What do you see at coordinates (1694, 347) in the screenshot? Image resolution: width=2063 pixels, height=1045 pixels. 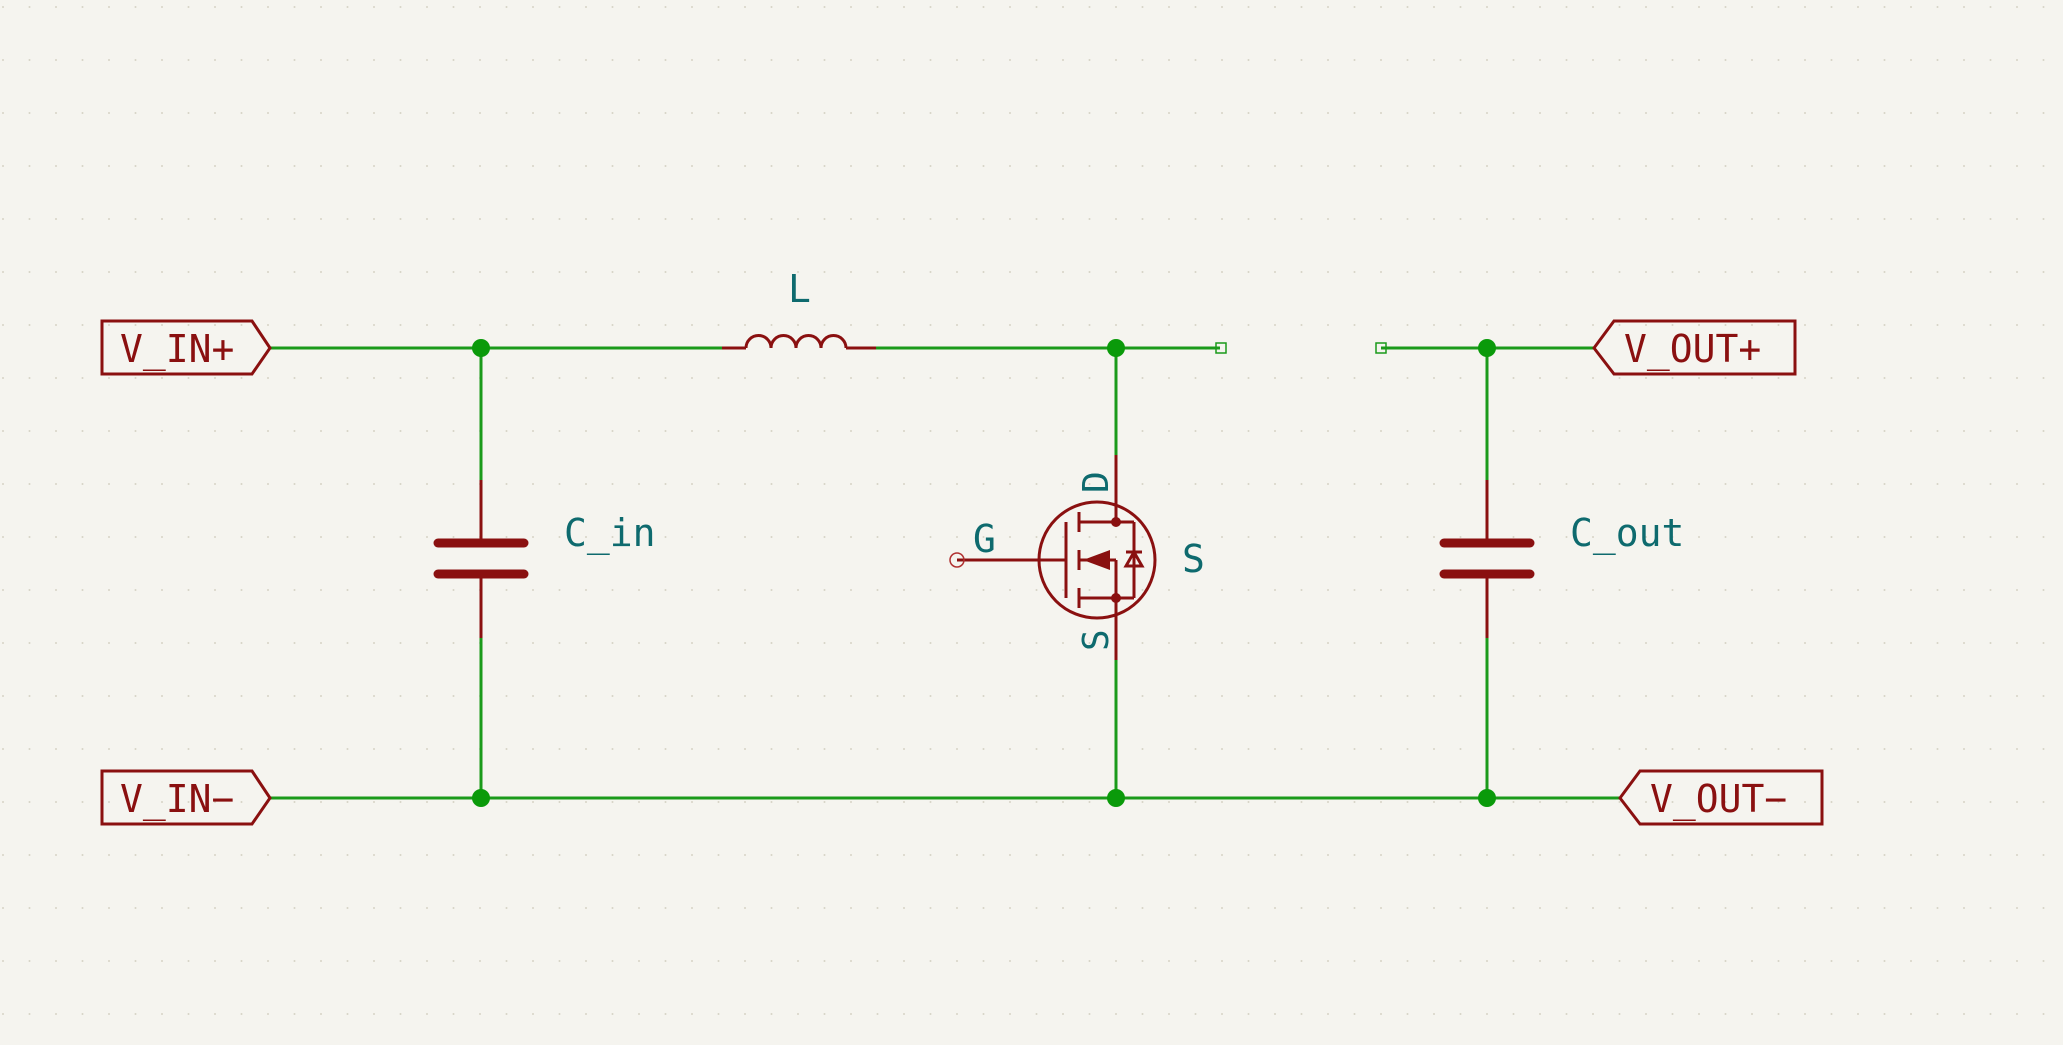 I see `port-vout-plus: V_OUT+` at bounding box center [1694, 347].